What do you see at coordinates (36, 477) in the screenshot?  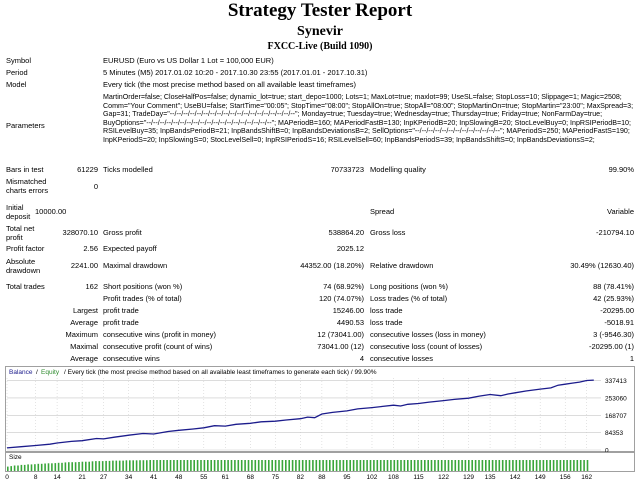 I see `x-tick-label: 8` at bounding box center [36, 477].